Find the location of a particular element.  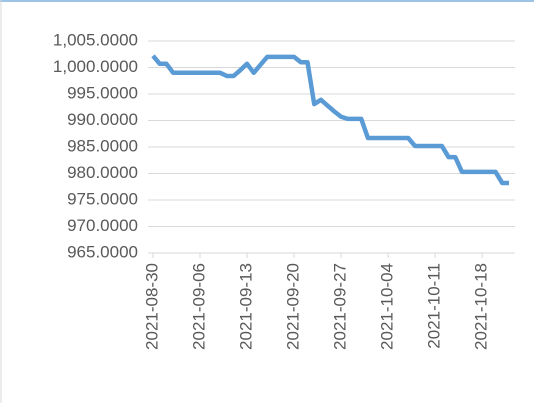

y-tick-label: 1,005.0000 is located at coordinates (95, 39).